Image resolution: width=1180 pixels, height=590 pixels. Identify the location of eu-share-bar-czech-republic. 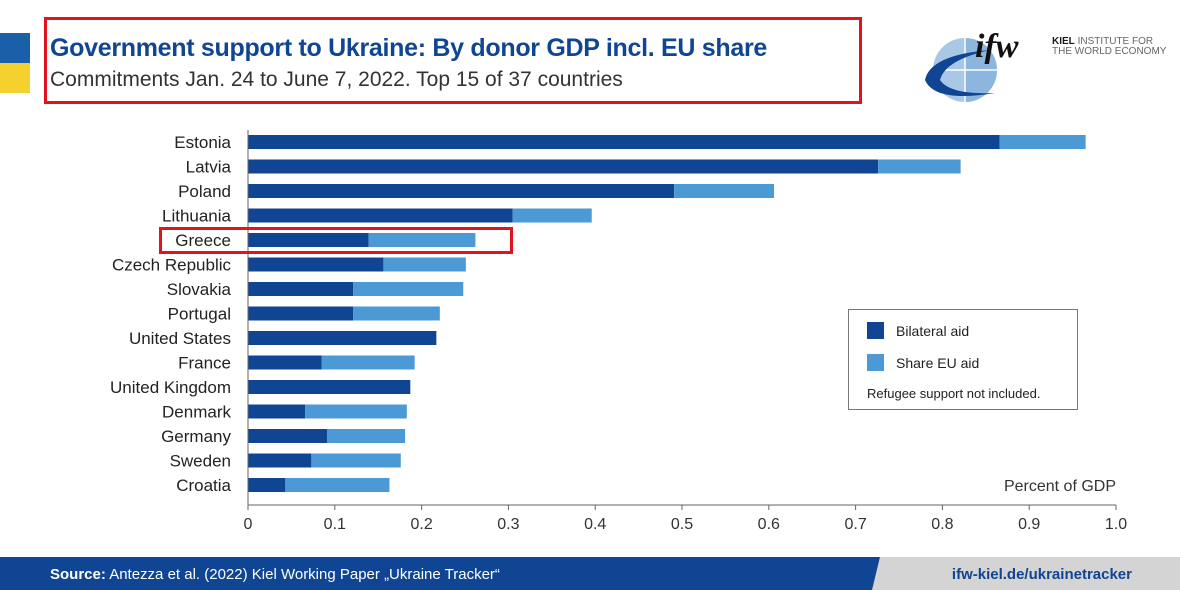
(424, 264).